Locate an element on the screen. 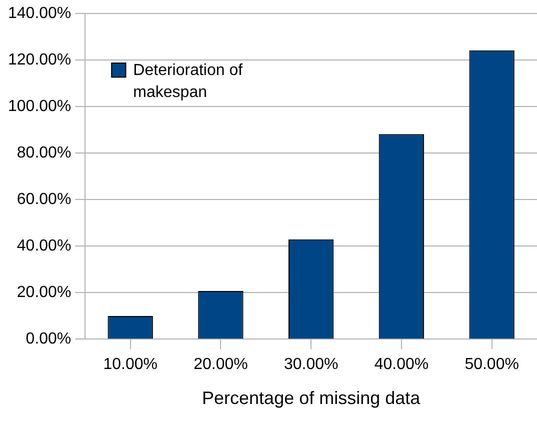 The width and height of the screenshot is (537, 422). y-tick-label: 80.00% is located at coordinates (44, 153).